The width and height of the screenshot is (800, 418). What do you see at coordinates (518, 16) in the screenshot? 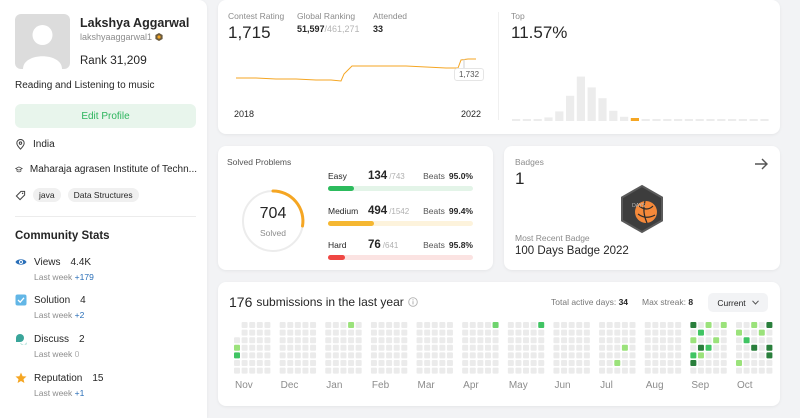
I see `top-label: Top` at bounding box center [518, 16].